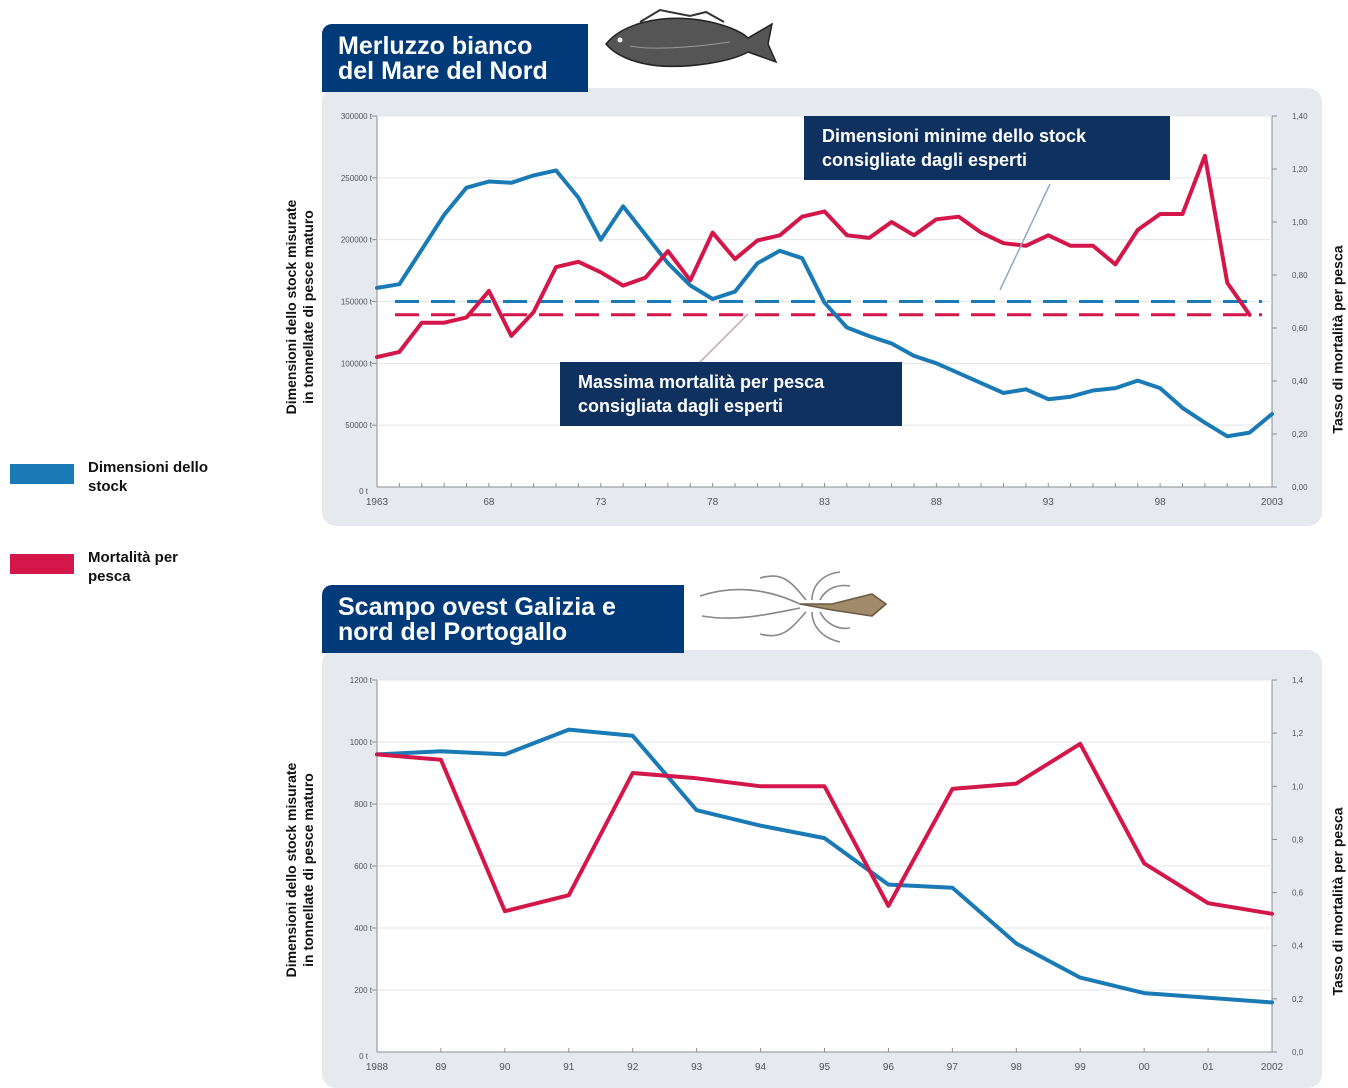 This screenshot has width=1348, height=1088. Describe the element at coordinates (925, 160) in the screenshot. I see `annotation-min-stock-line2: consigliate dagli esperti` at that location.